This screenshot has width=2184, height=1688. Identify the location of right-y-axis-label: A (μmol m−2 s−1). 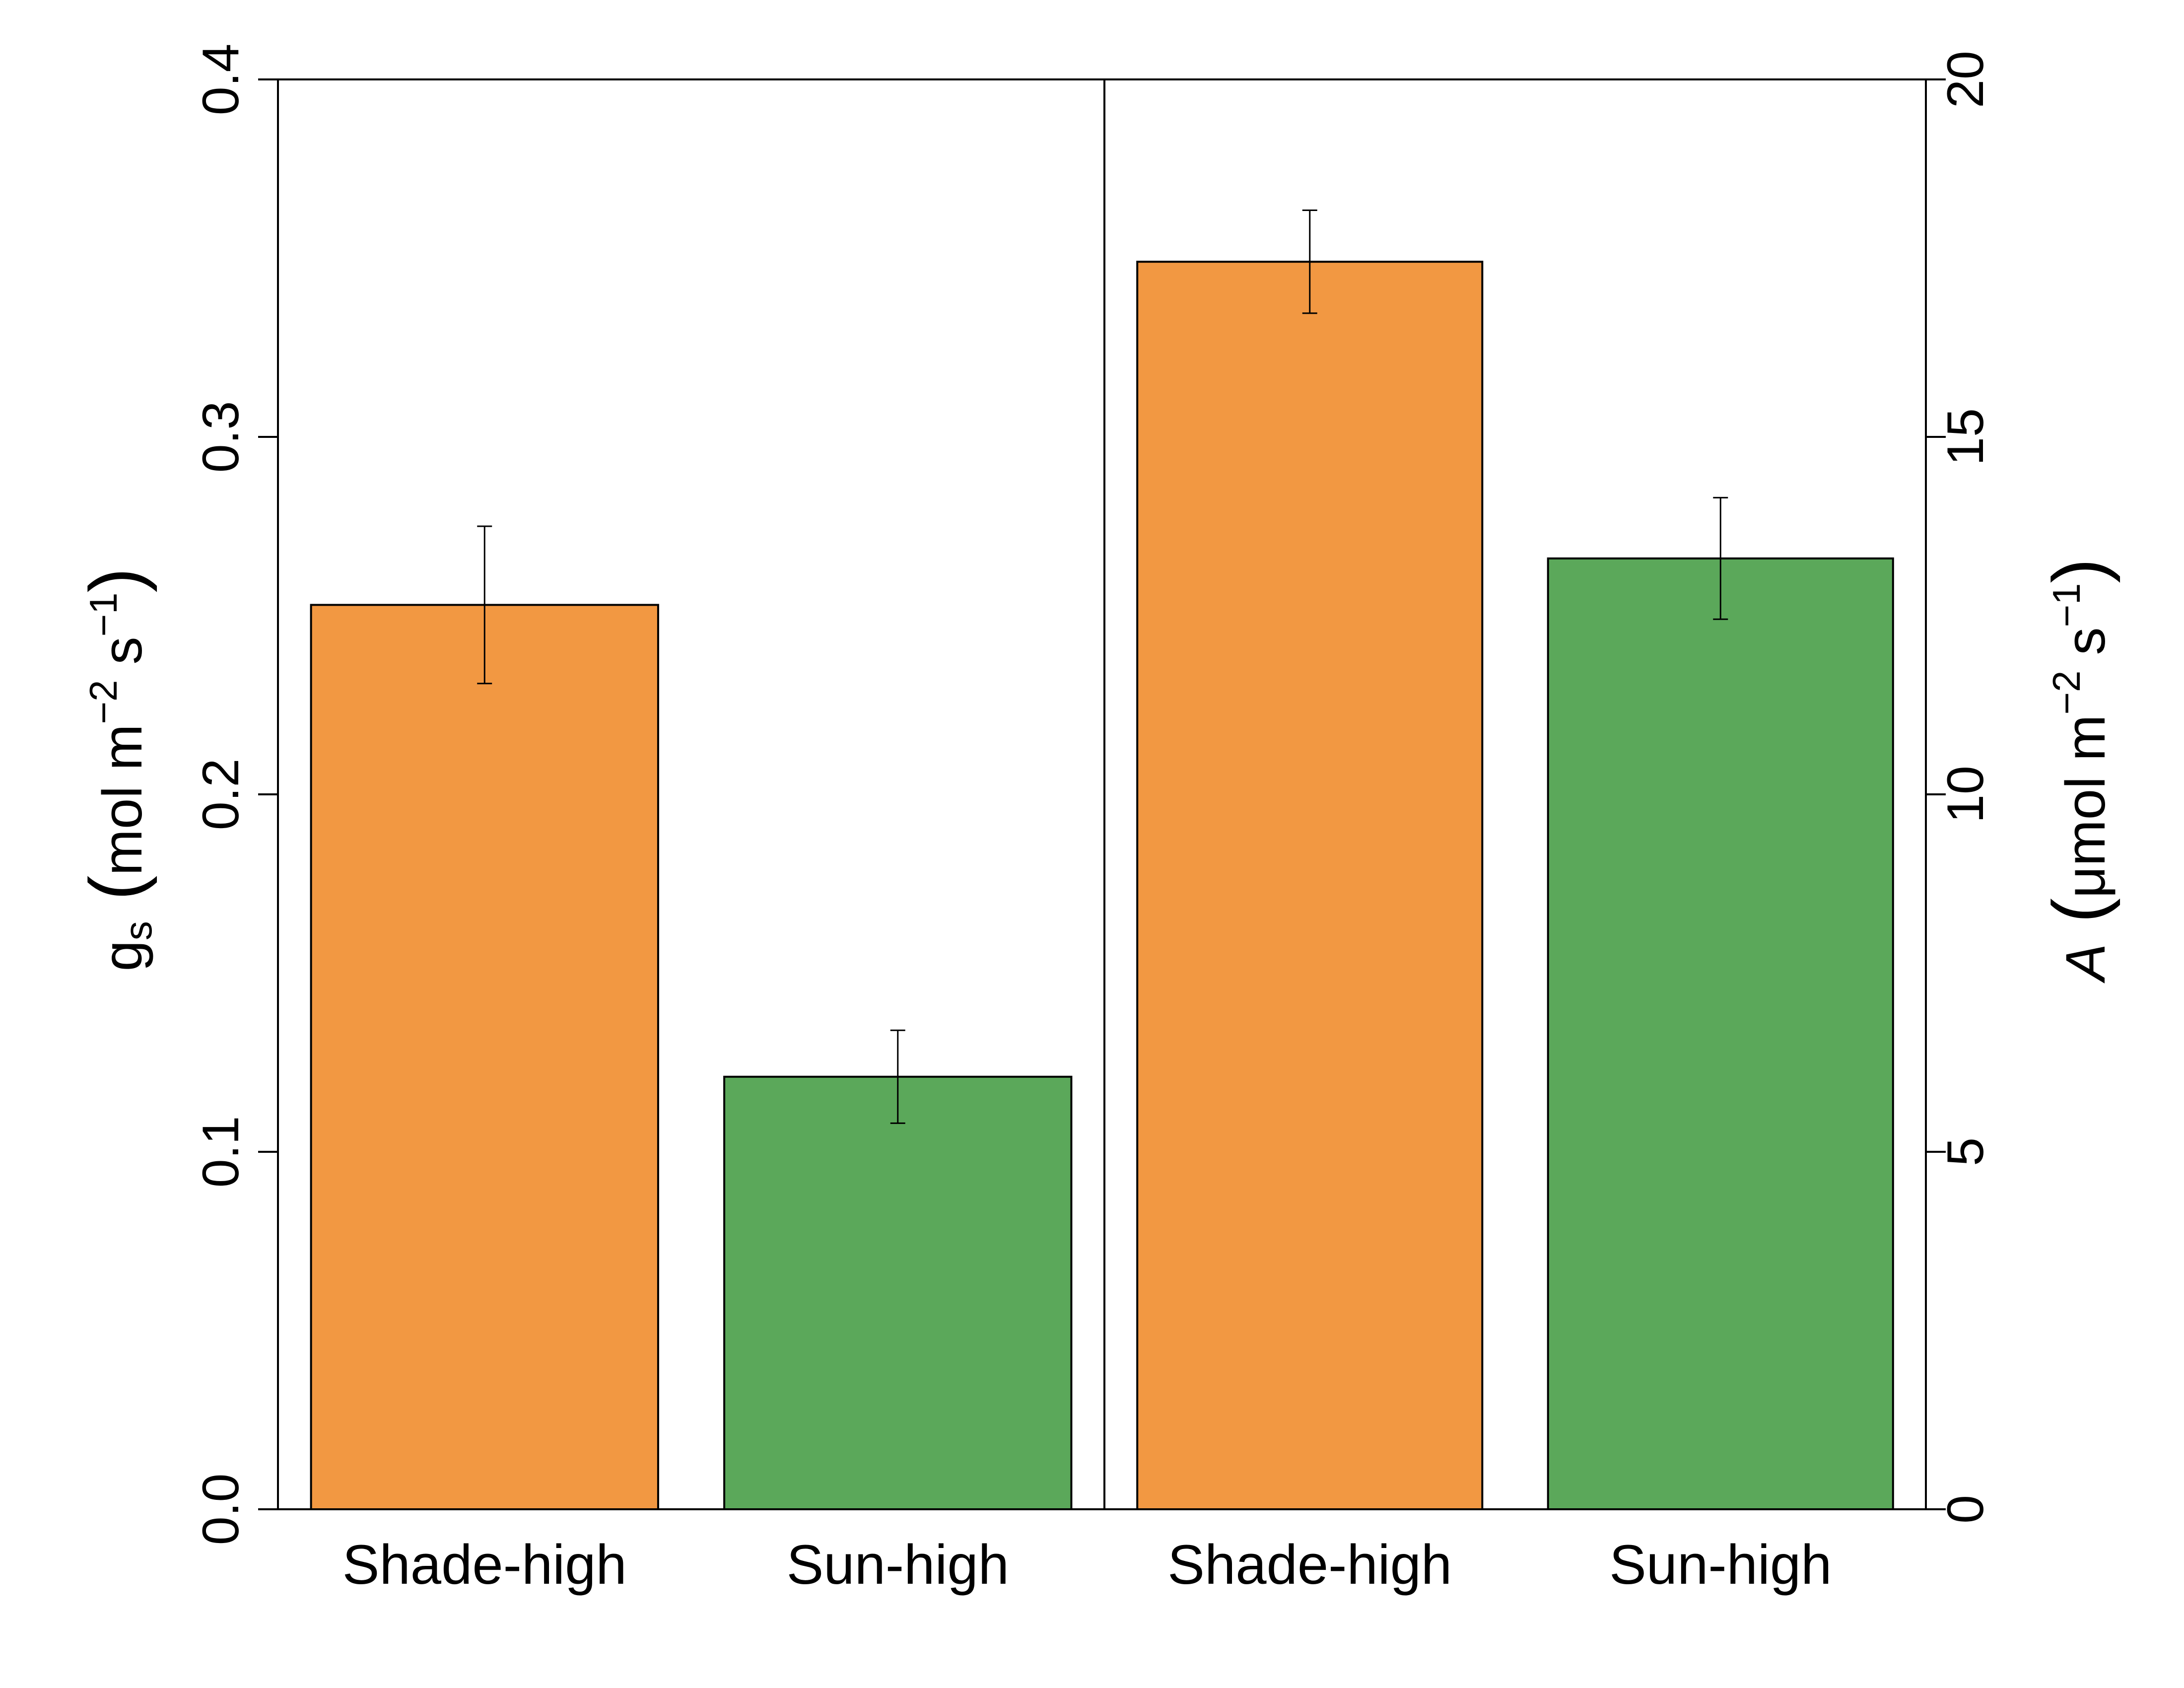
(2078, 771).